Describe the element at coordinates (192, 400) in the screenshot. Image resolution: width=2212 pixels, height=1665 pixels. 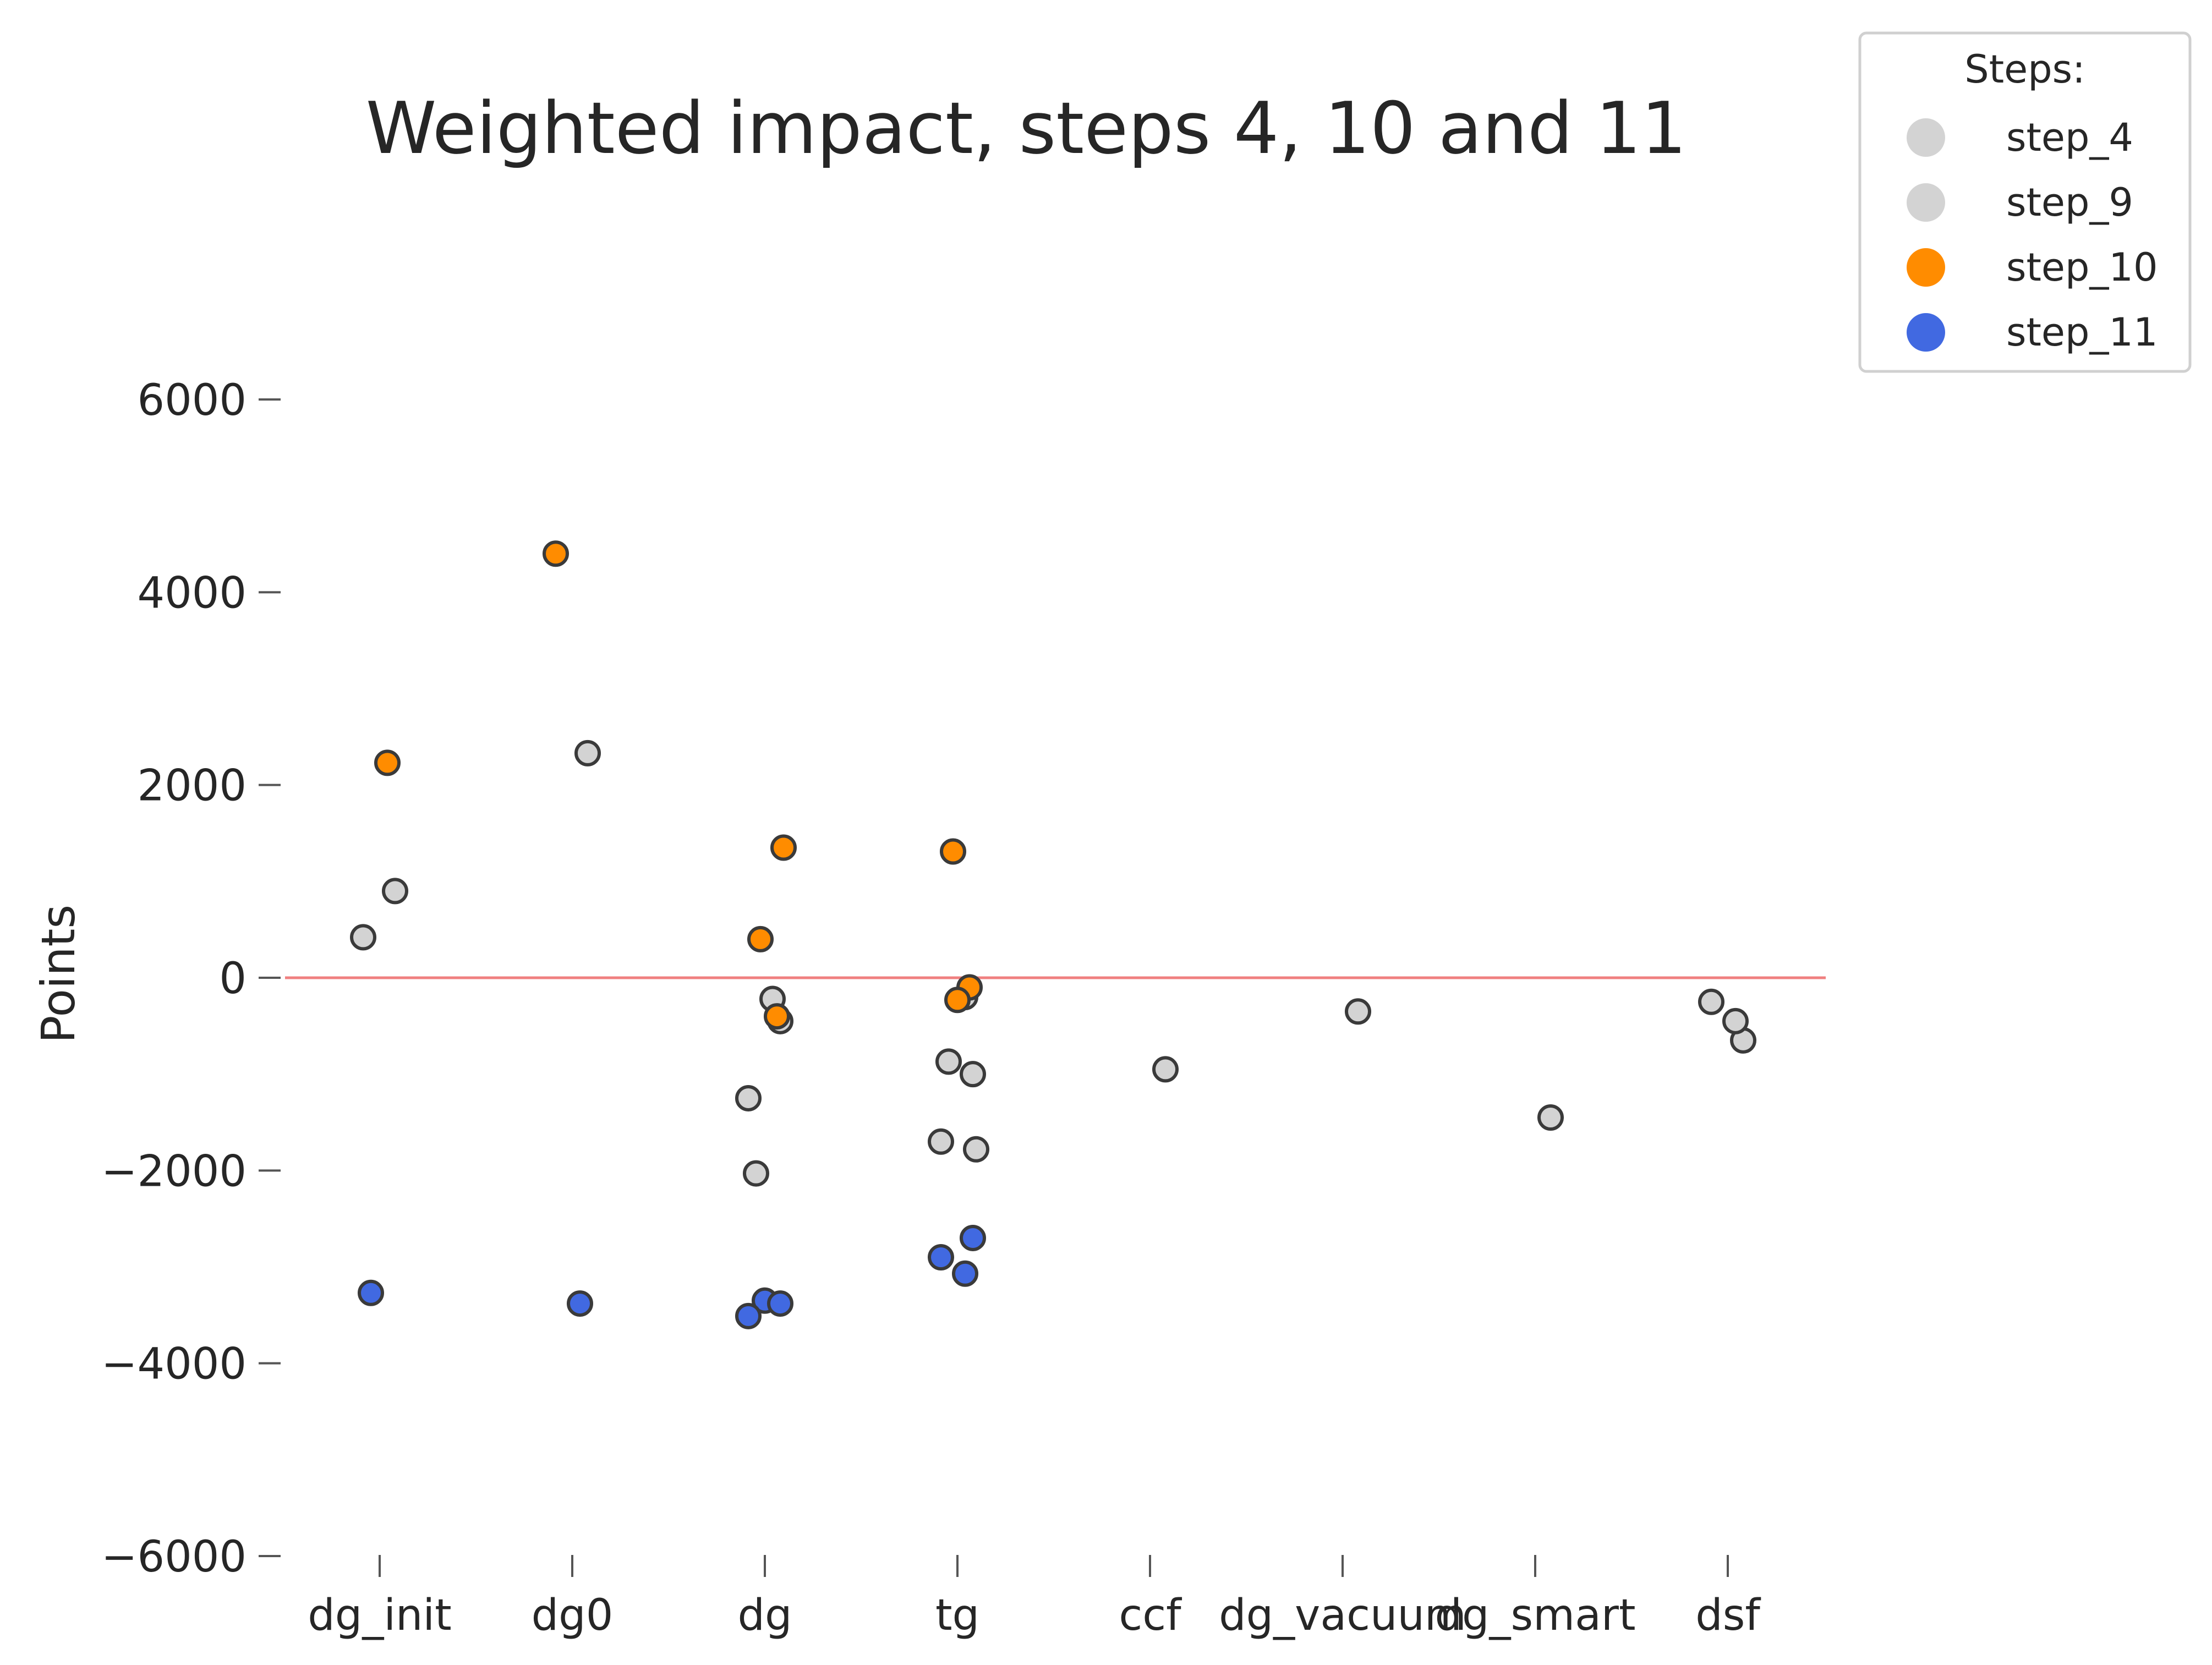
I see `y-tick-label: 6000` at that location.